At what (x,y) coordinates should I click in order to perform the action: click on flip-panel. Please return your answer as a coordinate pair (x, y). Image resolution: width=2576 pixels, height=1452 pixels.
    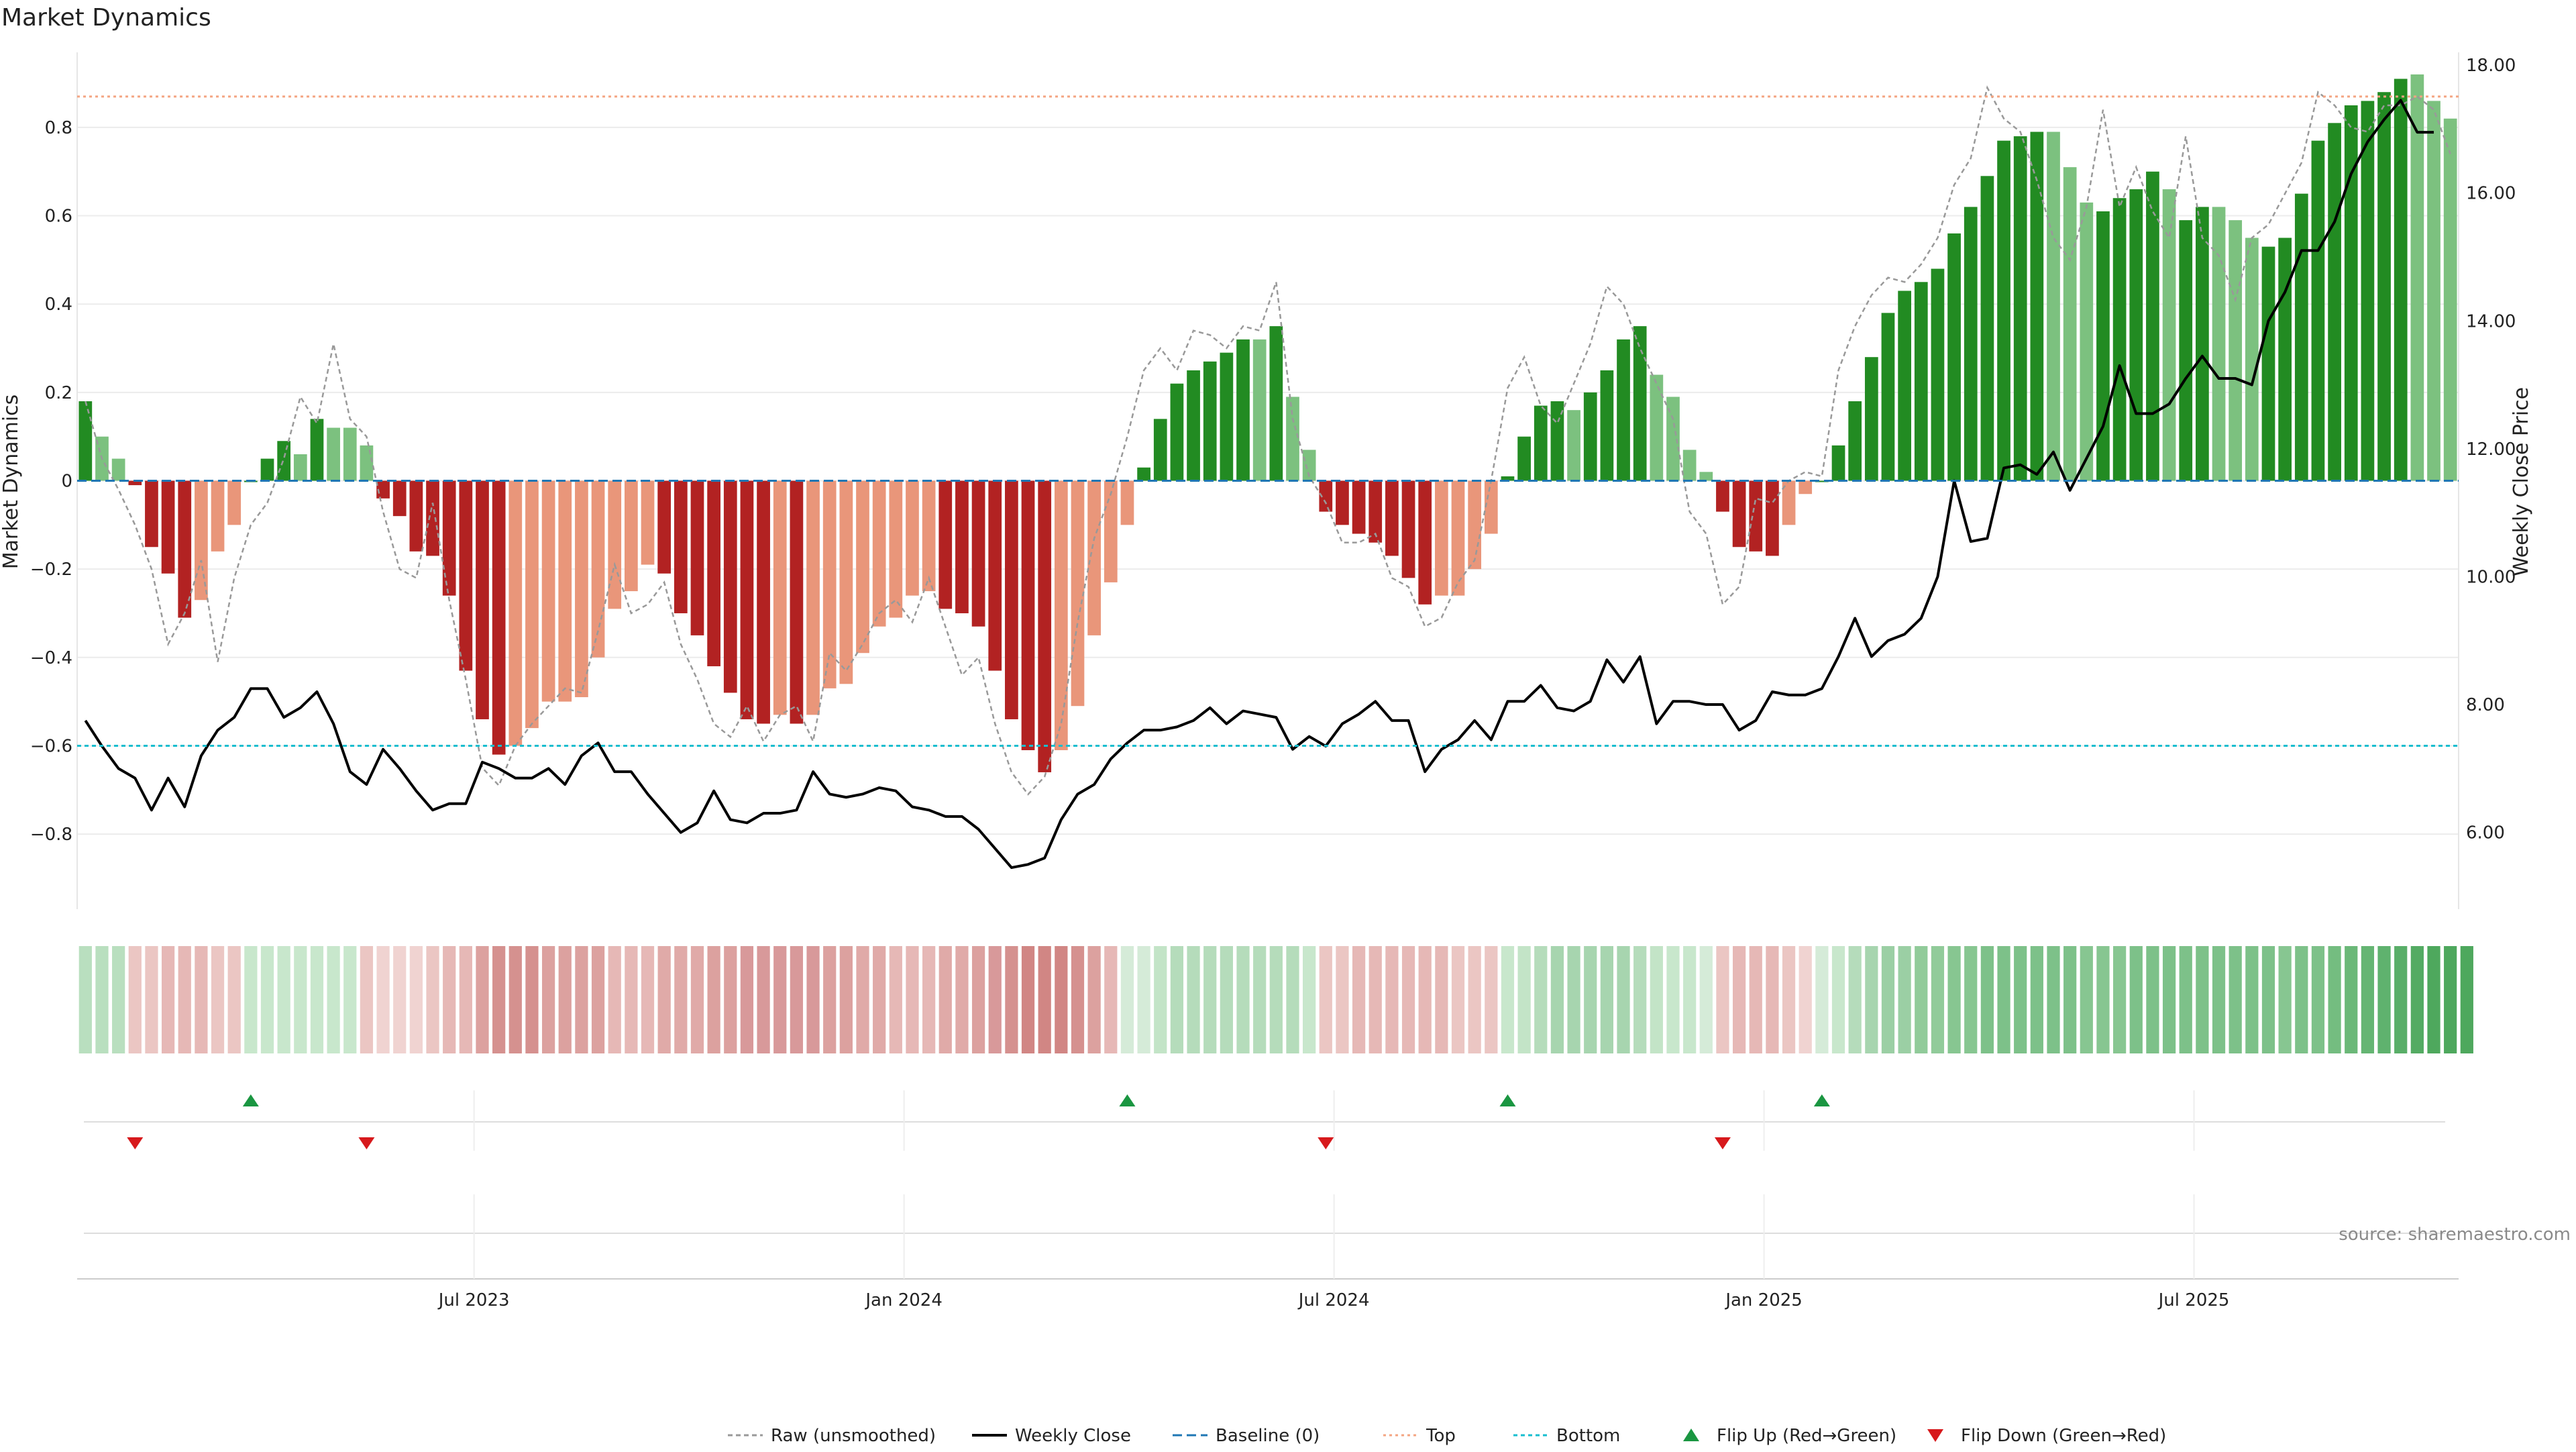
    Looking at the image, I should click on (1264, 1121).